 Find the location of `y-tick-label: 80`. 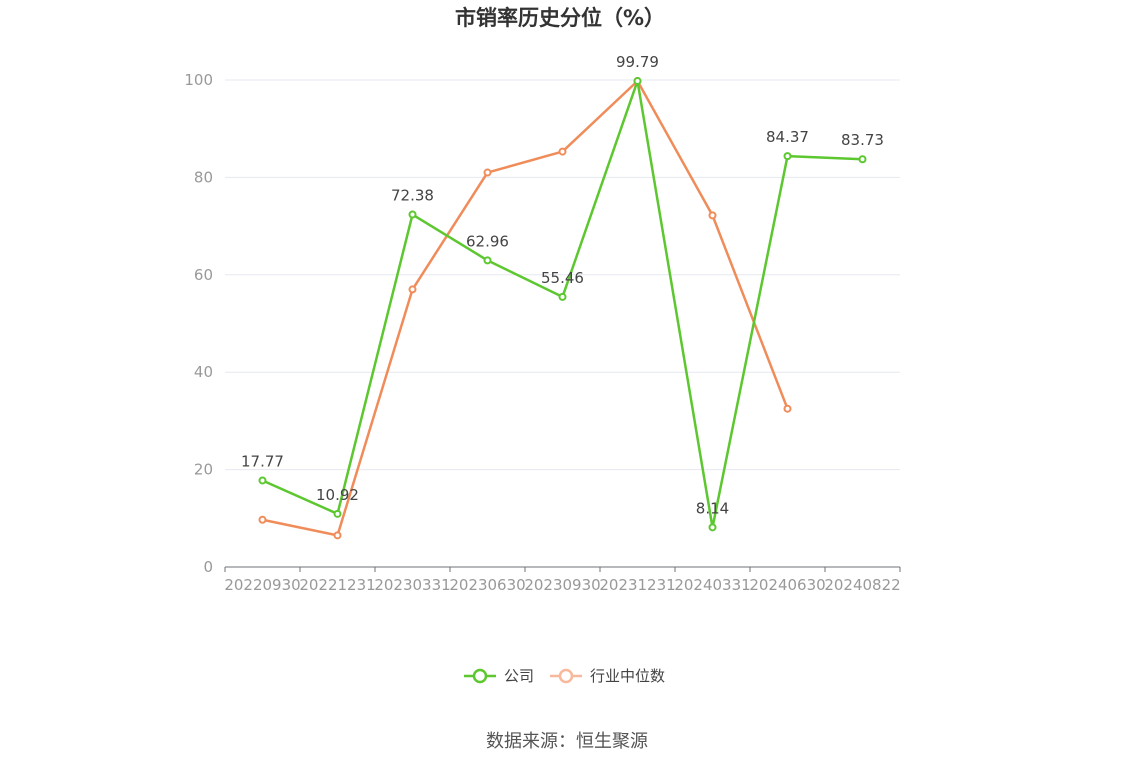

y-tick-label: 80 is located at coordinates (203, 177).